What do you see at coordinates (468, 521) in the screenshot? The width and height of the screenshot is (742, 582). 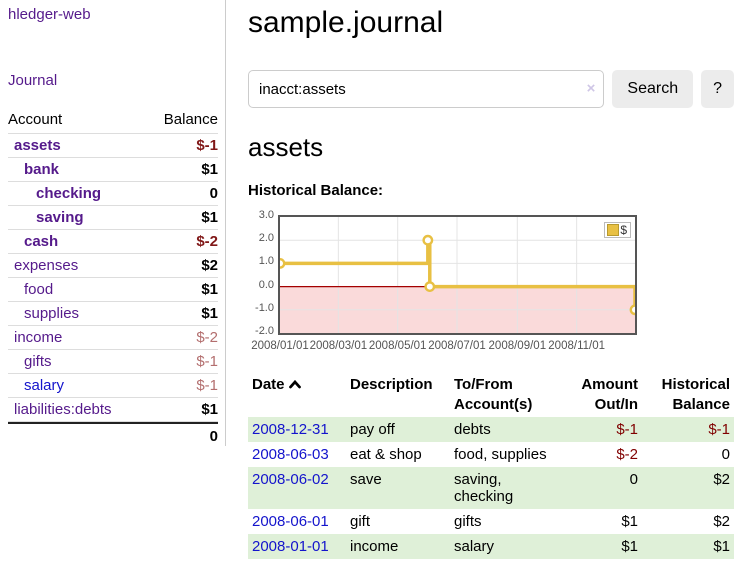 I see `transaction-accounts: gifts` at bounding box center [468, 521].